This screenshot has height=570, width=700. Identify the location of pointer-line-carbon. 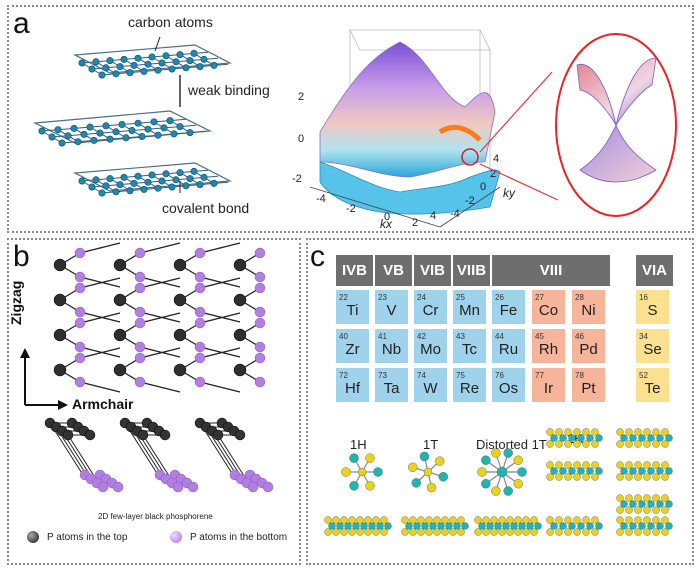
(157, 44).